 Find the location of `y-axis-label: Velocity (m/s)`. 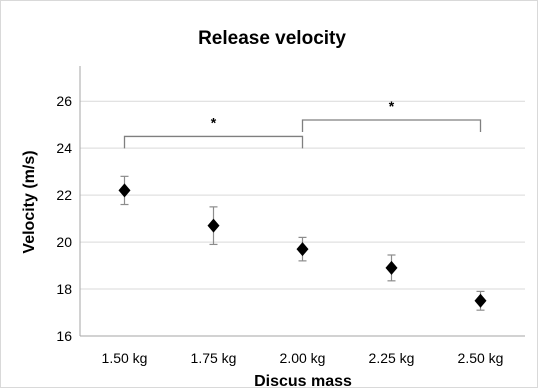

y-axis-label: Velocity (m/s) is located at coordinates (29, 201).